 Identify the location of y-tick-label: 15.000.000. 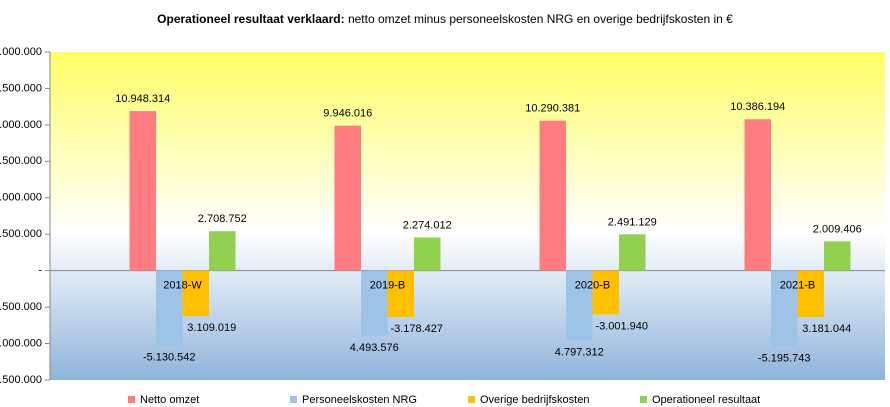
(21, 52).